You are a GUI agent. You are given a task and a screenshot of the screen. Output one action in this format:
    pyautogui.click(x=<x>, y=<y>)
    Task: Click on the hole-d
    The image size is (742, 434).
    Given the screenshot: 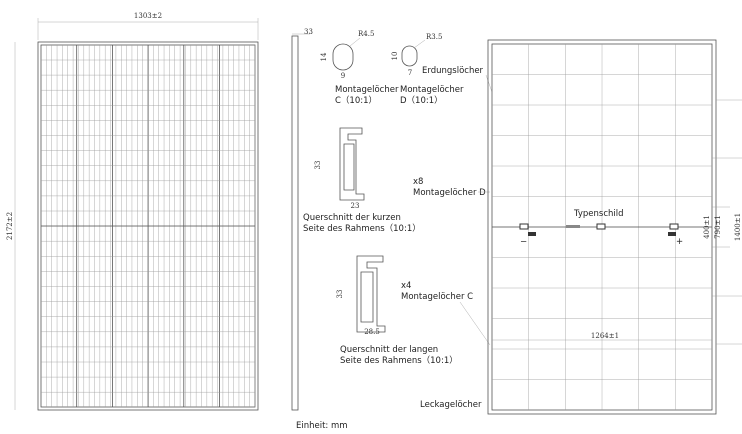 What is the action you would take?
    pyautogui.click(x=409, y=56)
    